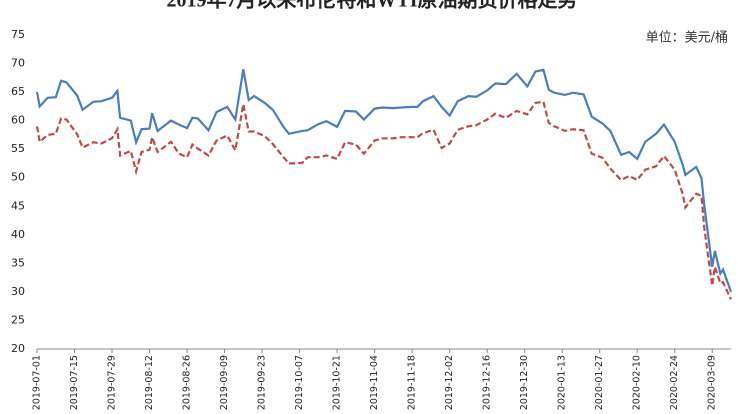 This screenshot has width=744, height=414. I want to click on y-tick-label: 40, so click(18, 234).